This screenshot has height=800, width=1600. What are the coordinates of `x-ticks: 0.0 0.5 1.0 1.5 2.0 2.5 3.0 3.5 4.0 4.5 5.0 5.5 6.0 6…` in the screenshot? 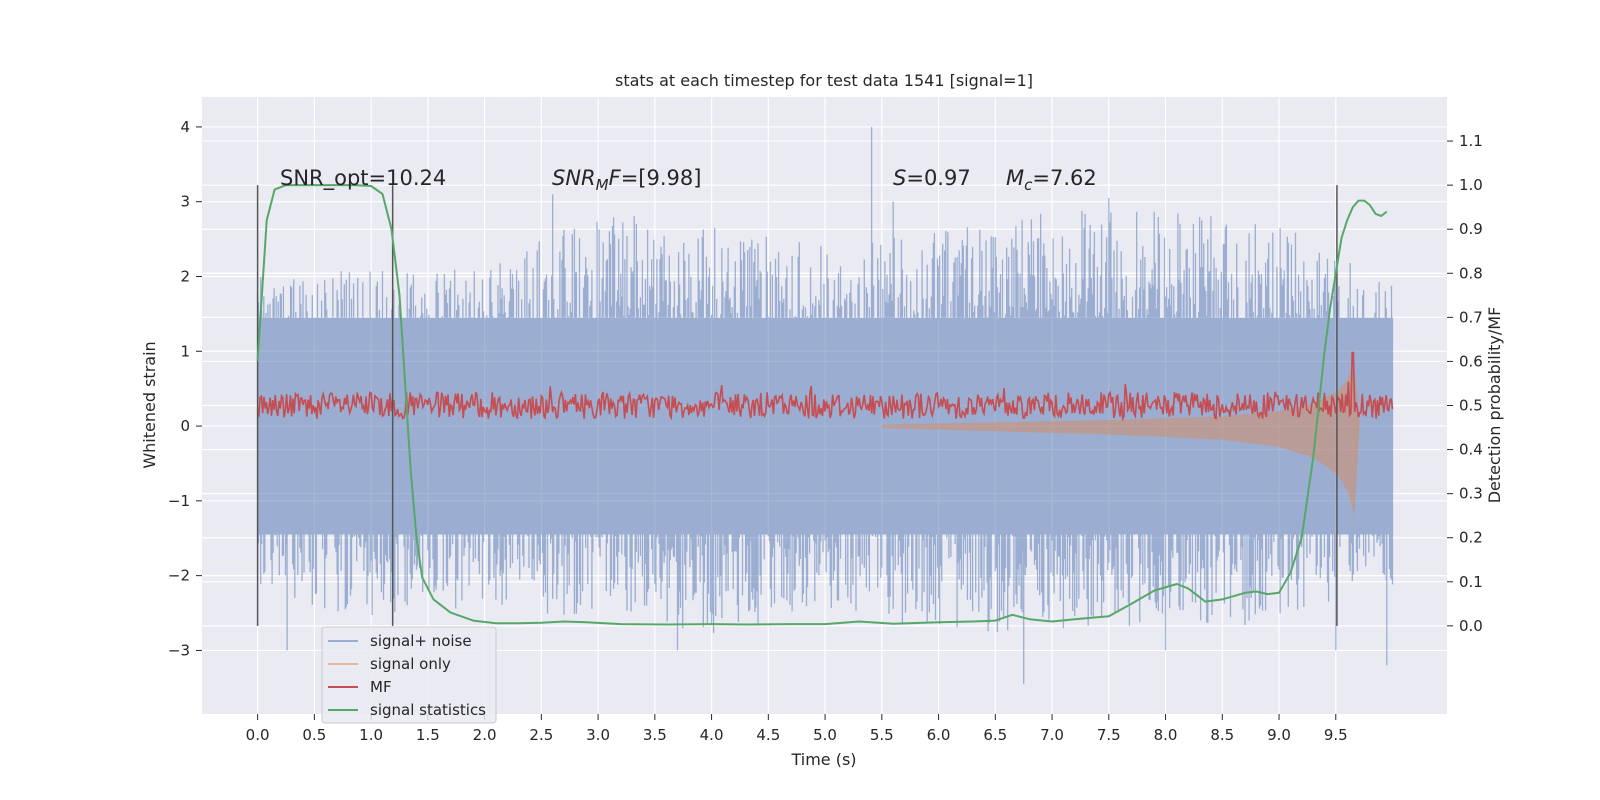 It's located at (797, 729).